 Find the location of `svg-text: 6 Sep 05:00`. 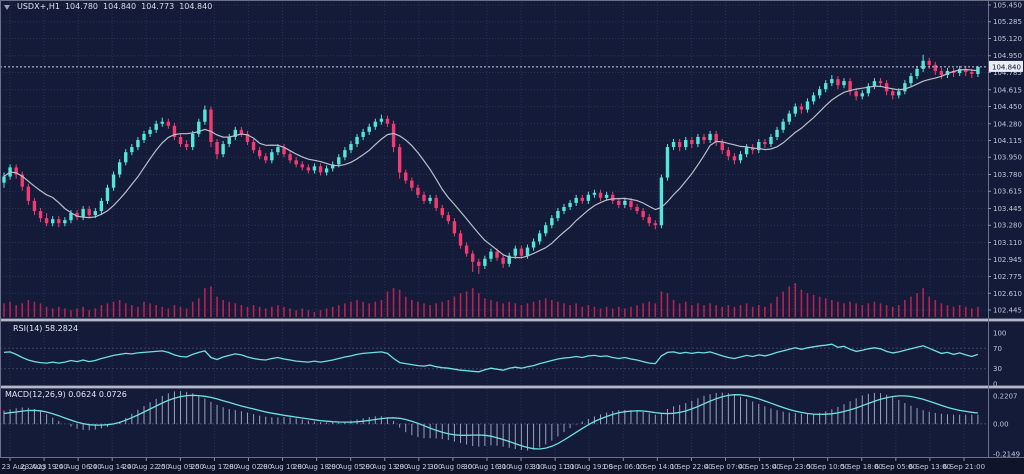

svg-text: 6 Sep 05:00 is located at coordinates (896, 467).